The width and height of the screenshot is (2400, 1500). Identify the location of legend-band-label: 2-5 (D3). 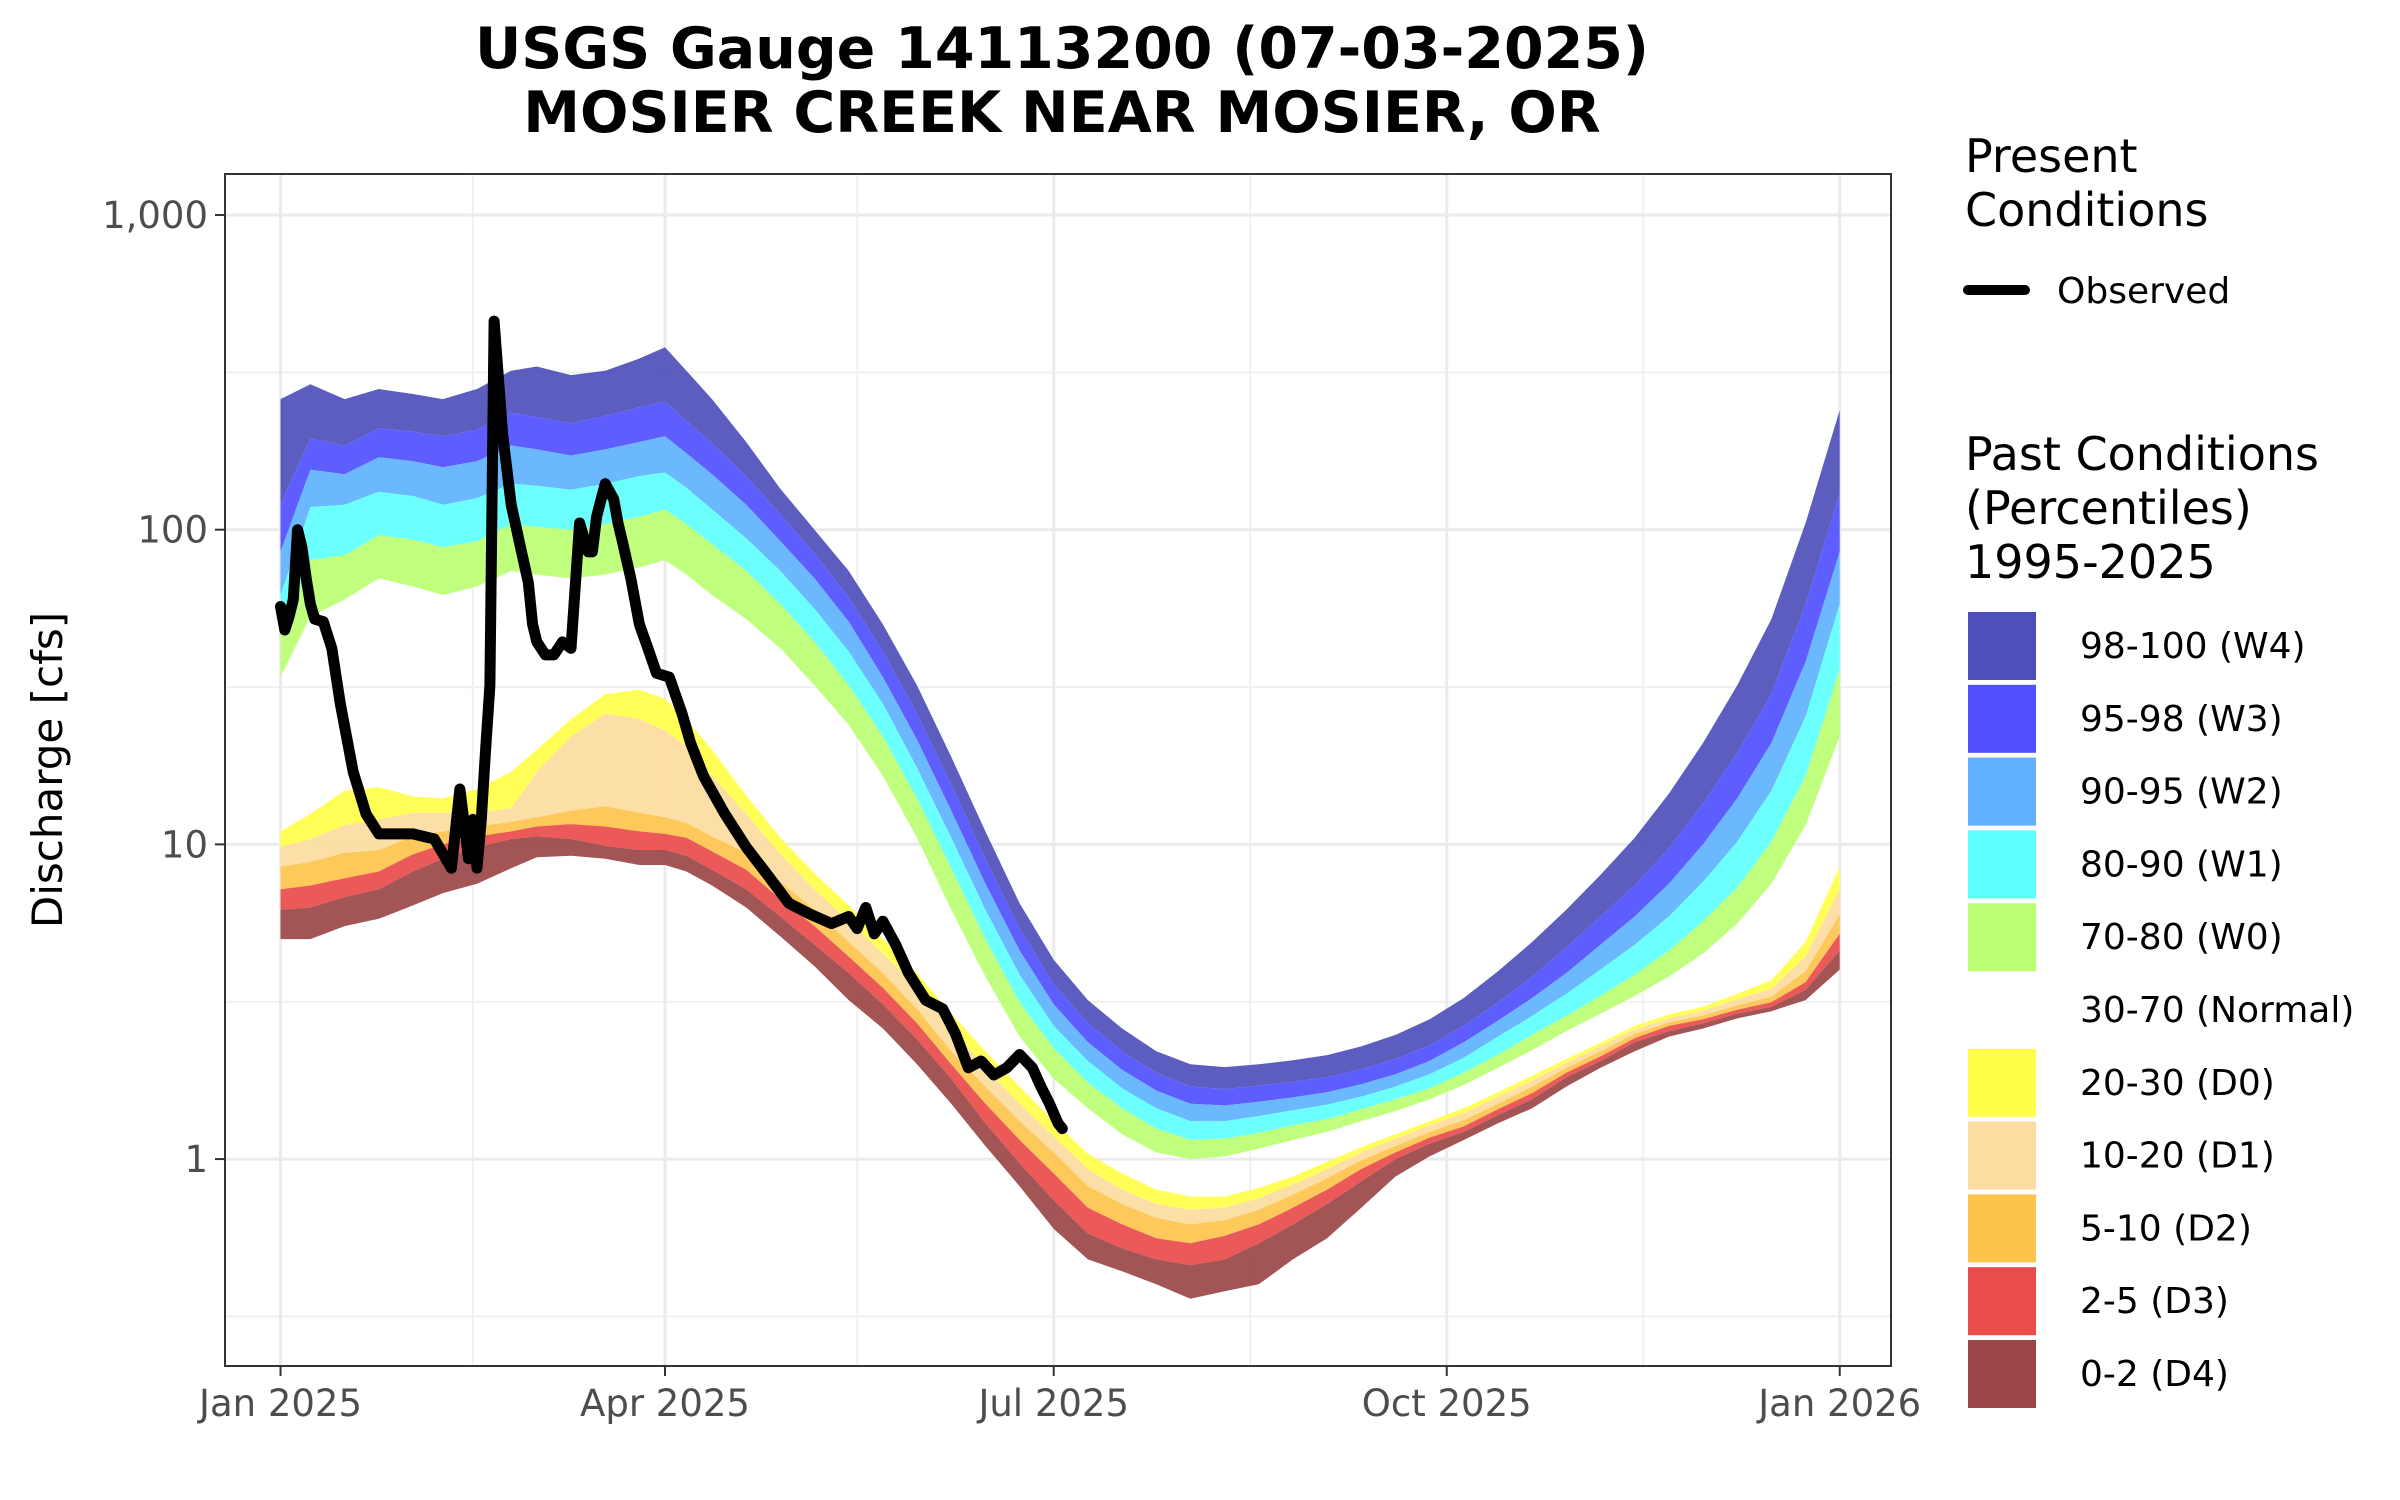
(2154, 1301).